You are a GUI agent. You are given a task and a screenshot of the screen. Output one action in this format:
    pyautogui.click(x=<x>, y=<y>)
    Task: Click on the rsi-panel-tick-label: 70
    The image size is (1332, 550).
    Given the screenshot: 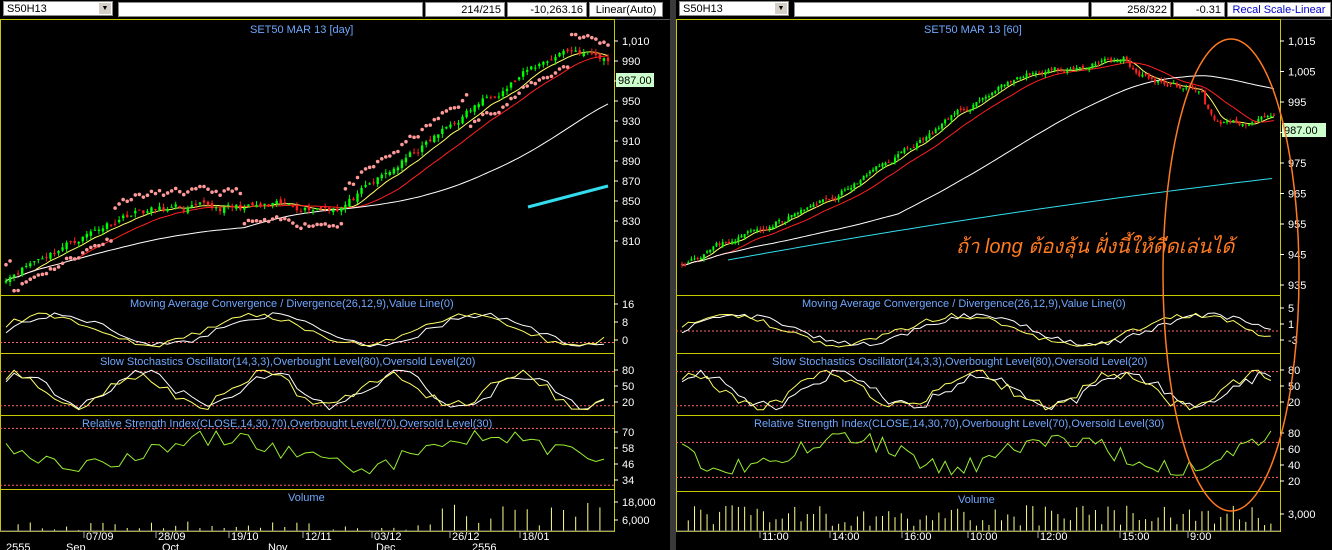 What is the action you would take?
    pyautogui.click(x=628, y=433)
    